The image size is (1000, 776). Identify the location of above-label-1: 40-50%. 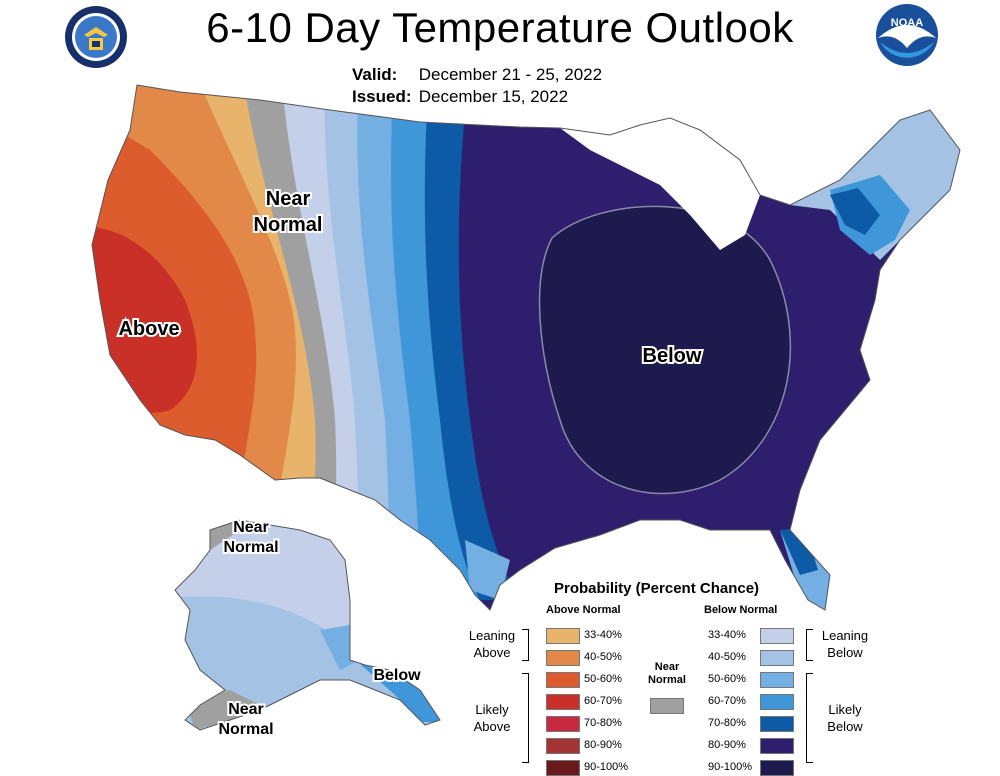
(603, 657).